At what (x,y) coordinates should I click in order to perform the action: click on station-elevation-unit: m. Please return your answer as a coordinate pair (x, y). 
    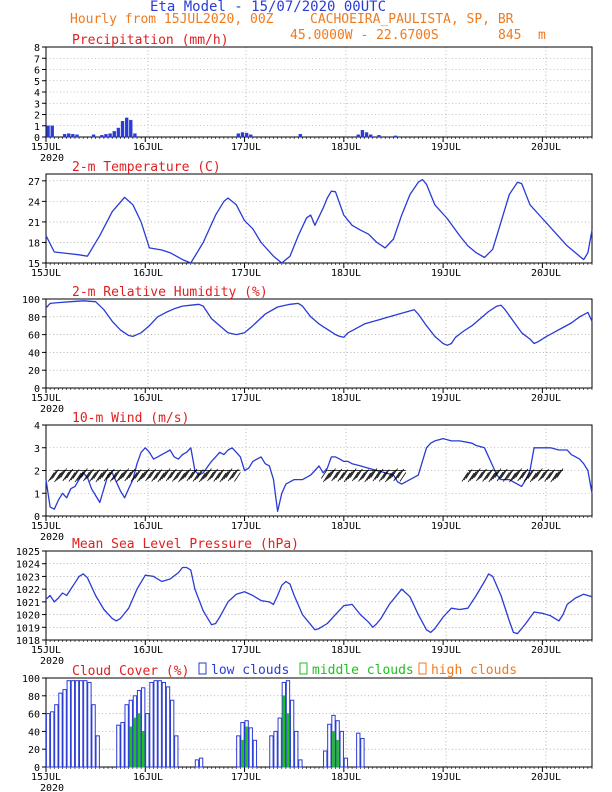
    Looking at the image, I should click on (542, 35).